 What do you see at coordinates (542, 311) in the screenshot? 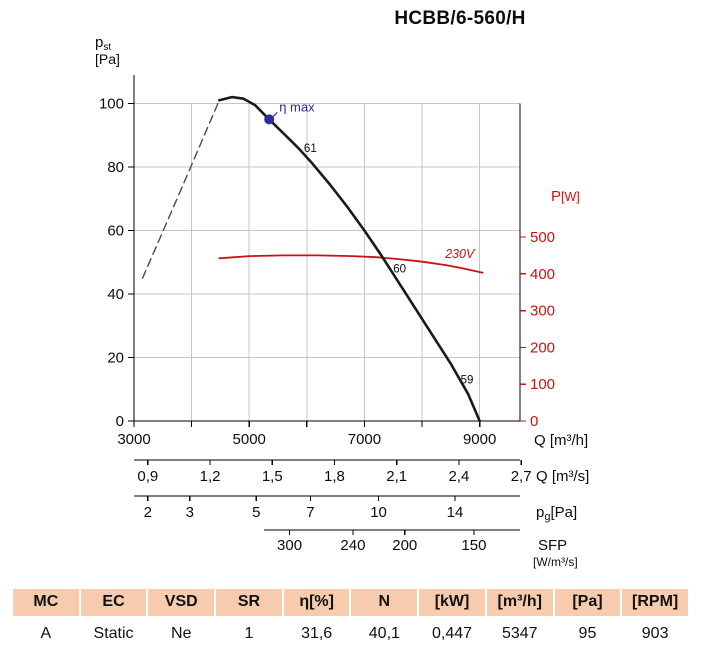
I see `power-tick-label: 300` at bounding box center [542, 311].